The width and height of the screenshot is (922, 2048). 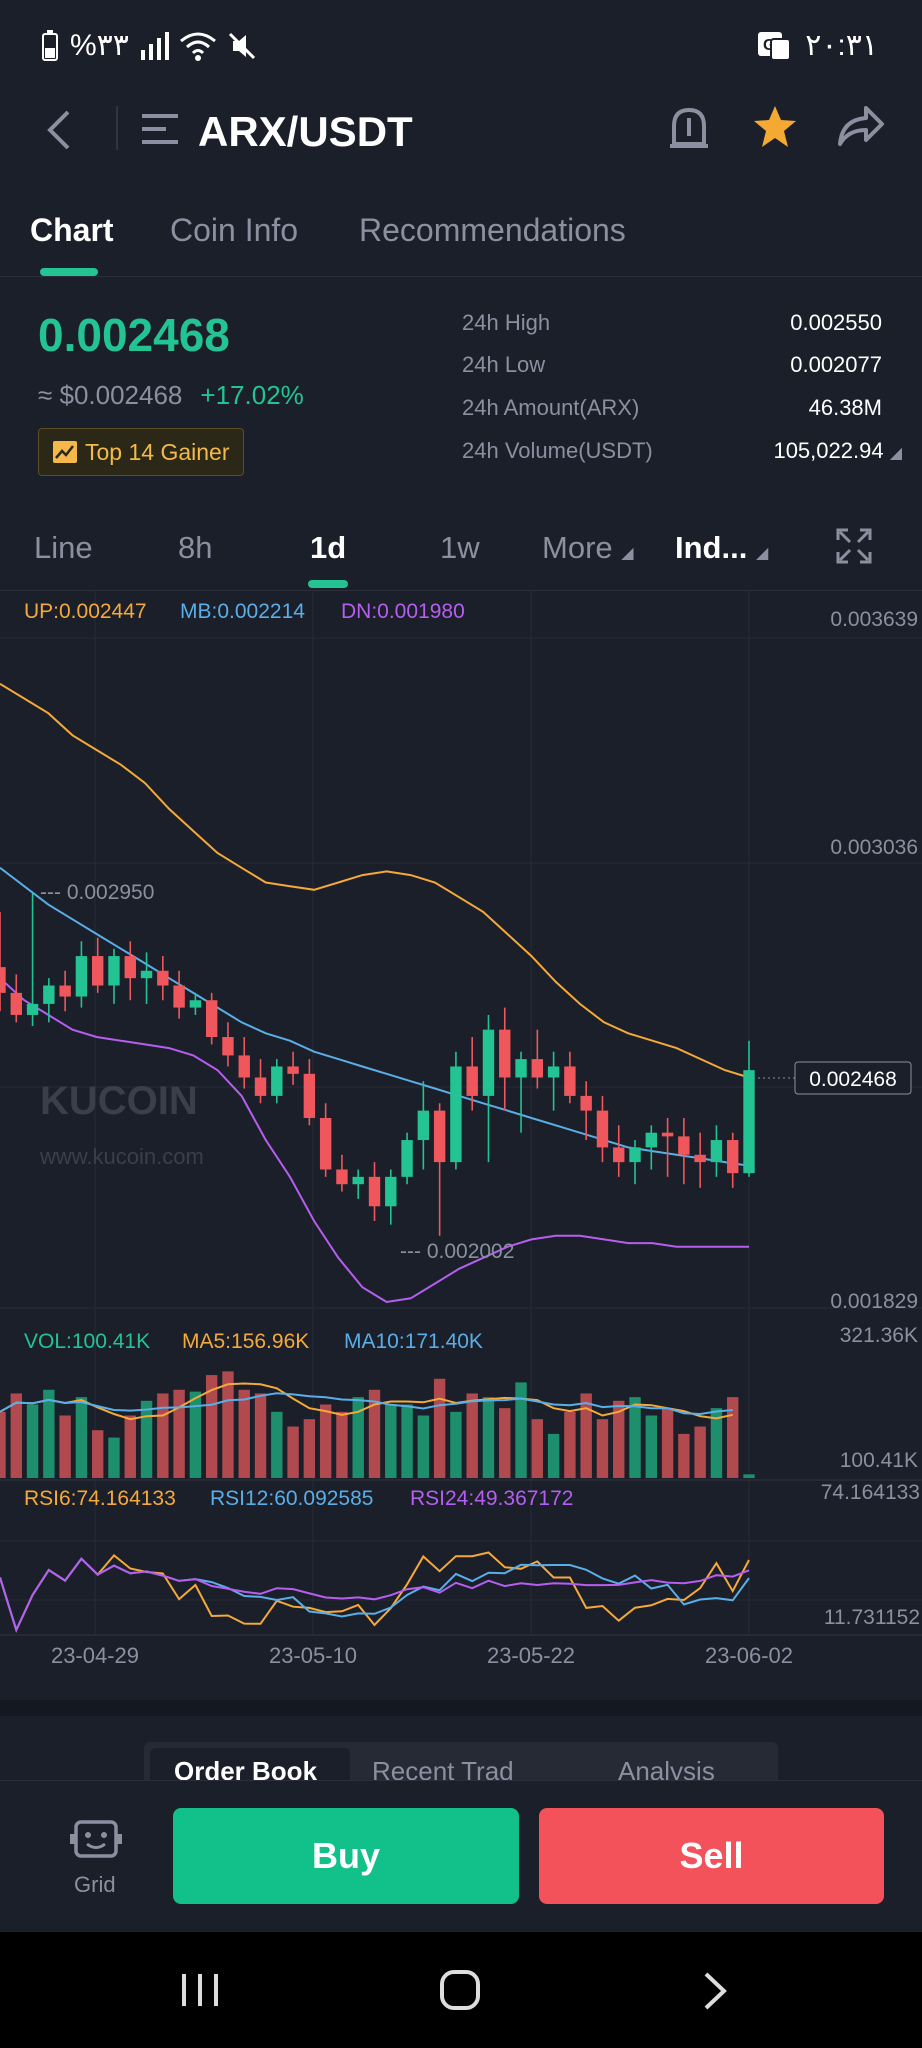 I want to click on interval-1d: 1d, so click(x=328, y=547).